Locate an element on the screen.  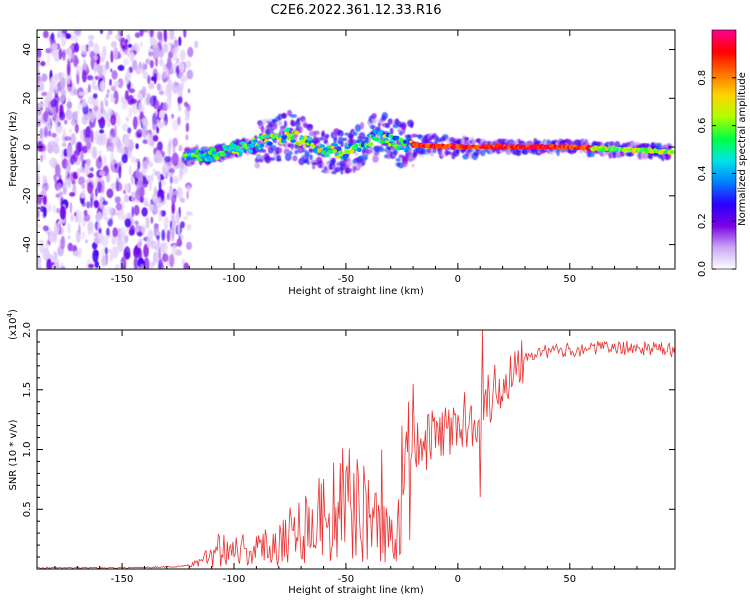
snr-x-tick-label: -50 is located at coordinates (346, 579).